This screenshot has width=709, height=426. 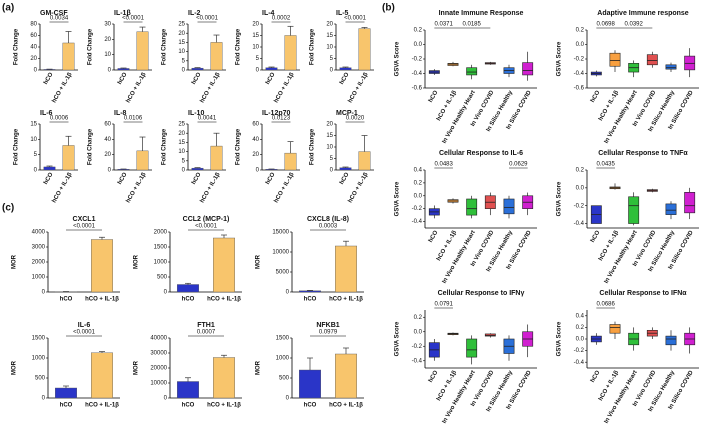 What do you see at coordinates (481, 13) in the screenshot?
I see `chart-title: Innate Immune Response` at bounding box center [481, 13].